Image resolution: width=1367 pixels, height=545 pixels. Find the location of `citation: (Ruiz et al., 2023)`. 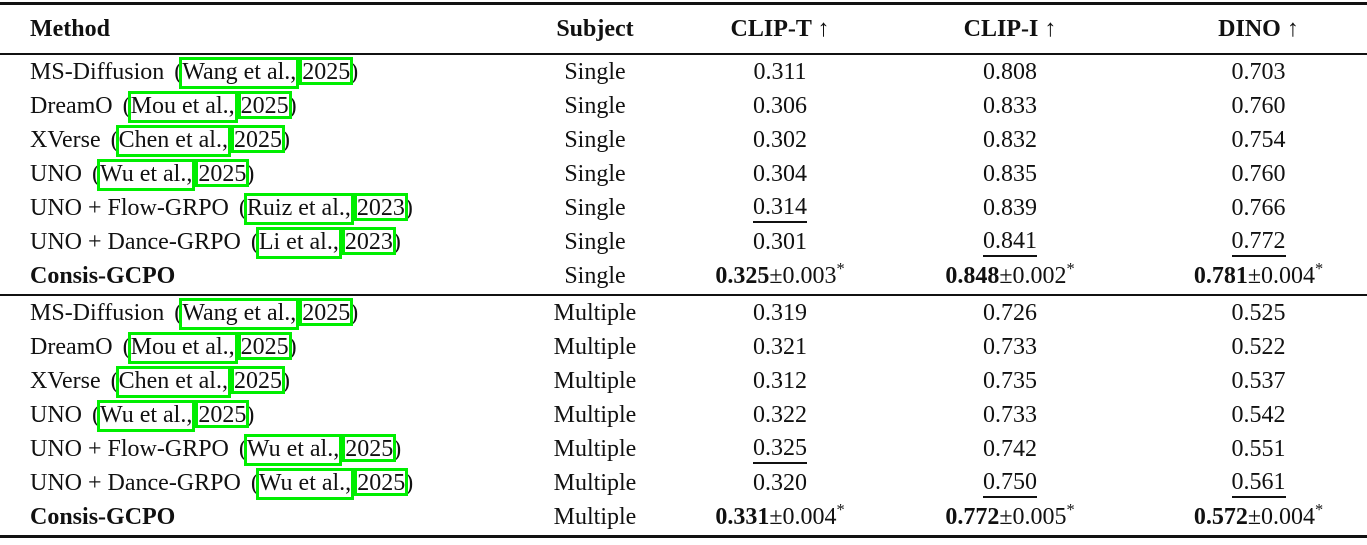

citation: (Ruiz et al., 2023) is located at coordinates (326, 208).